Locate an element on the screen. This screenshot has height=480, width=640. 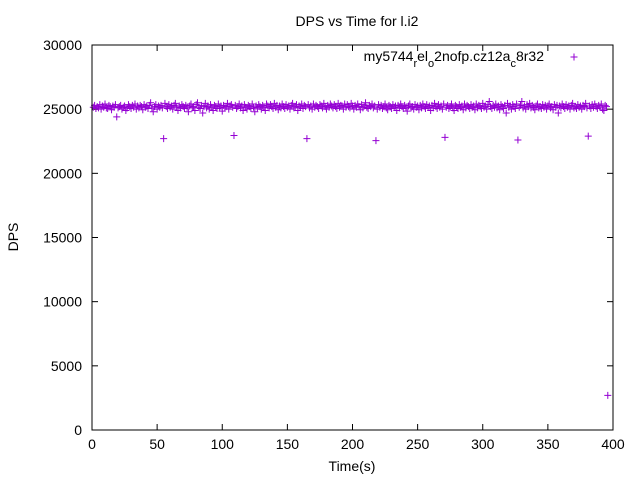
y-tick-label: 5000 is located at coordinates (66, 366).